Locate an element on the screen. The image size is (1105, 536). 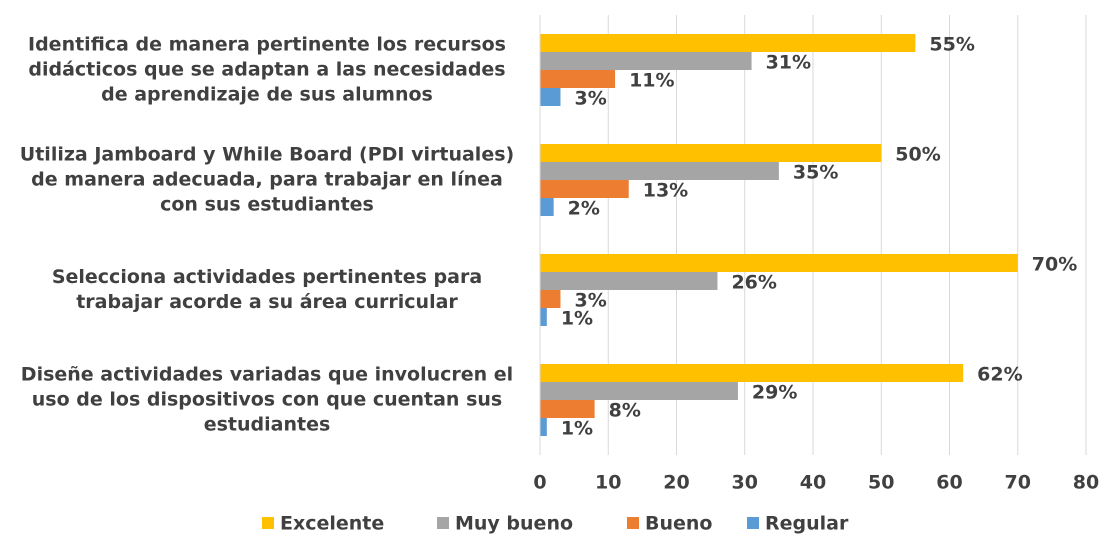
legend-label: Muy bueno is located at coordinates (514, 524).